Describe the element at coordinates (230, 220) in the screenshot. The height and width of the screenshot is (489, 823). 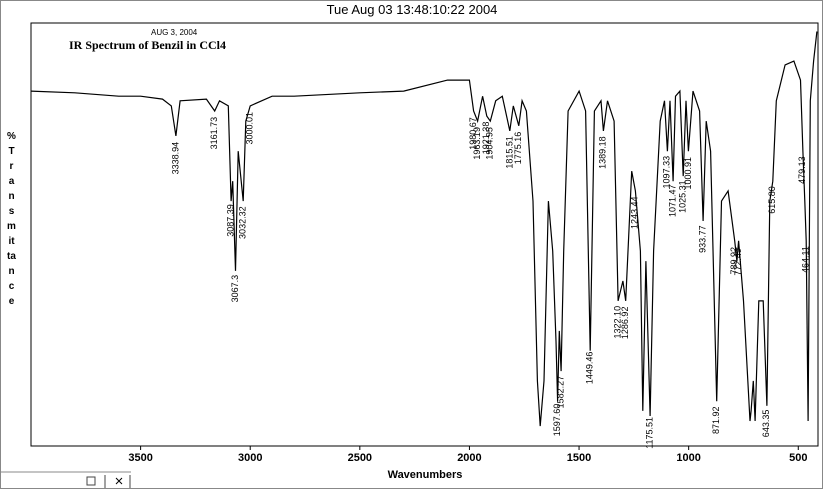
I see `peak-label: 3087.39` at that location.